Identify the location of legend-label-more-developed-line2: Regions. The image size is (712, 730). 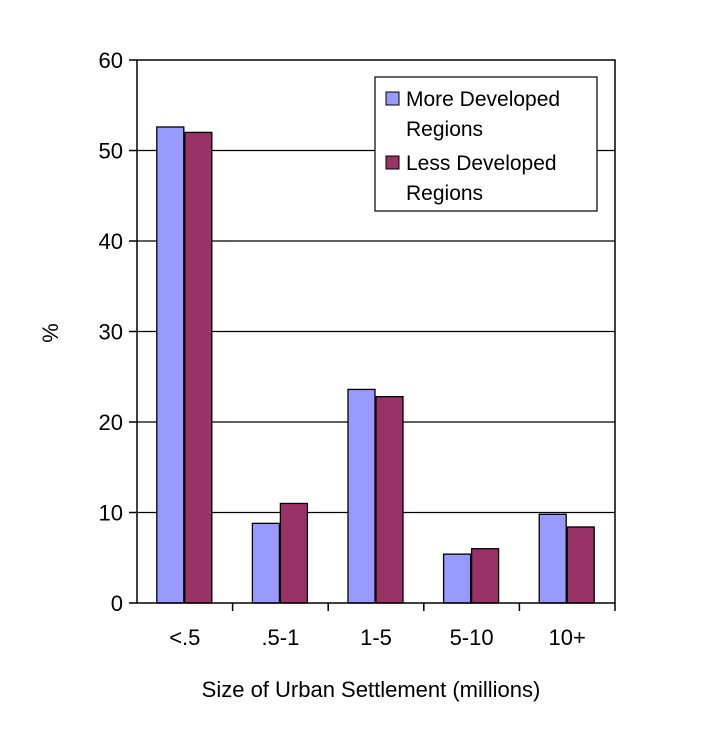
(444, 129).